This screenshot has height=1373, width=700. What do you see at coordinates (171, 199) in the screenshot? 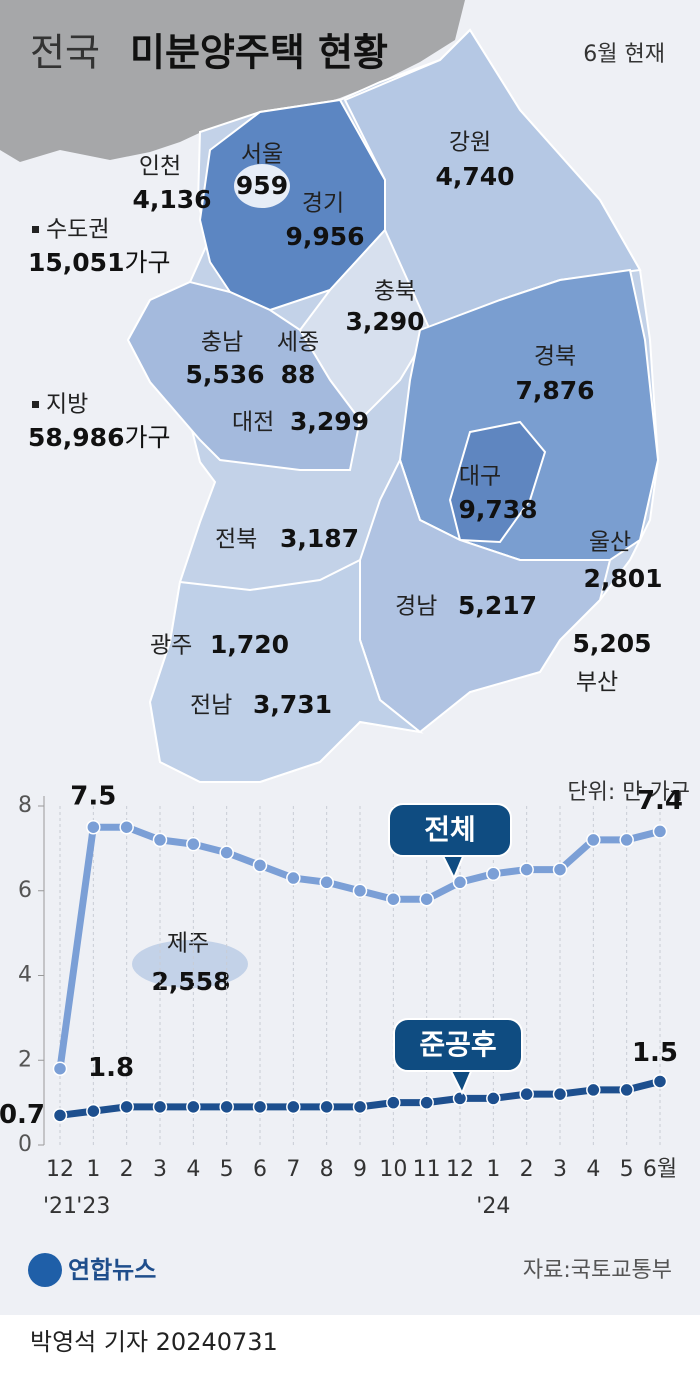
I see `region-count: 4,136` at bounding box center [171, 199].